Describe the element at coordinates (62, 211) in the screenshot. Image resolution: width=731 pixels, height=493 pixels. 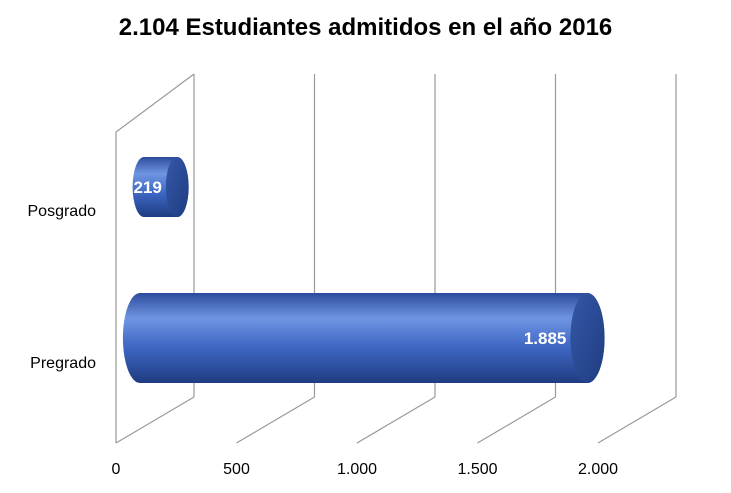
I see `category-label: Posgrado` at that location.